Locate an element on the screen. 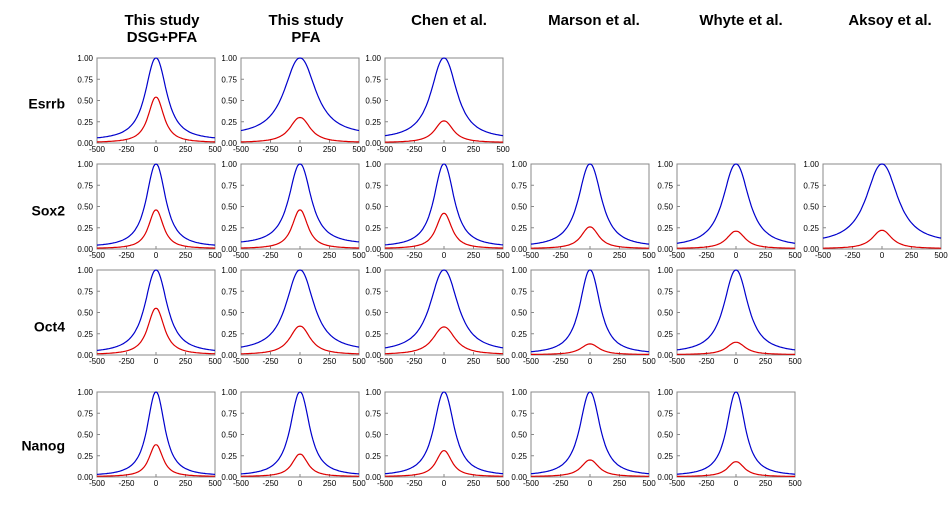 Image resolution: width=949 pixels, height=506 pixels. panel-sox2-3: 0.00 0.25 0.50 0.75 1.00 -500 -250 0 250 500 is located at coordinates (583, 210).